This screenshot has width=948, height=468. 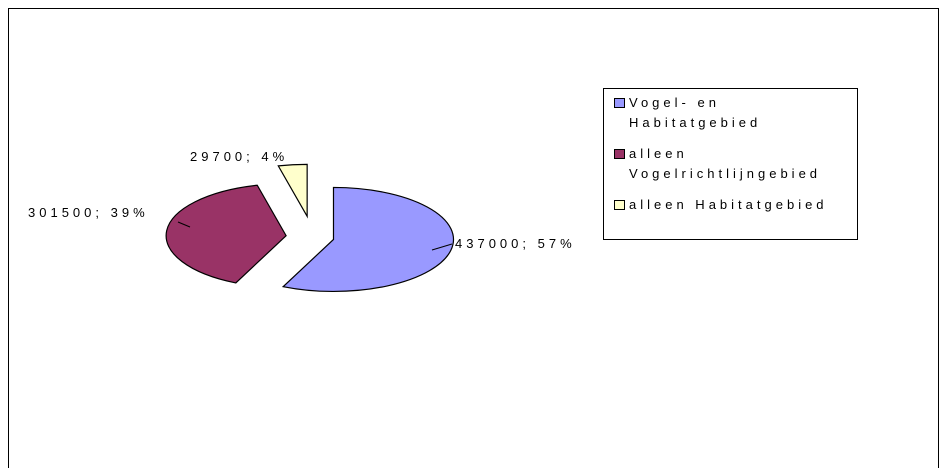 I want to click on legend-label: alleen Vogelrichtlijngebied, so click(x=725, y=163).